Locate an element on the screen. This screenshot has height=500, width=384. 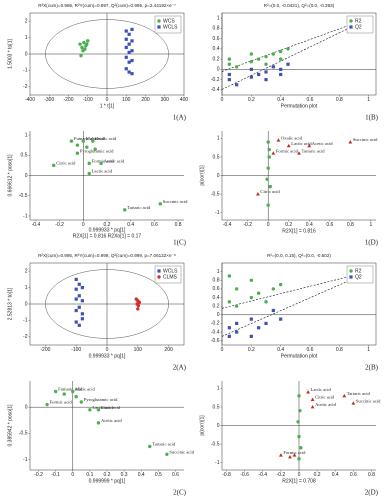
point-label: Tartaric acid is located at coordinates (139, 207).